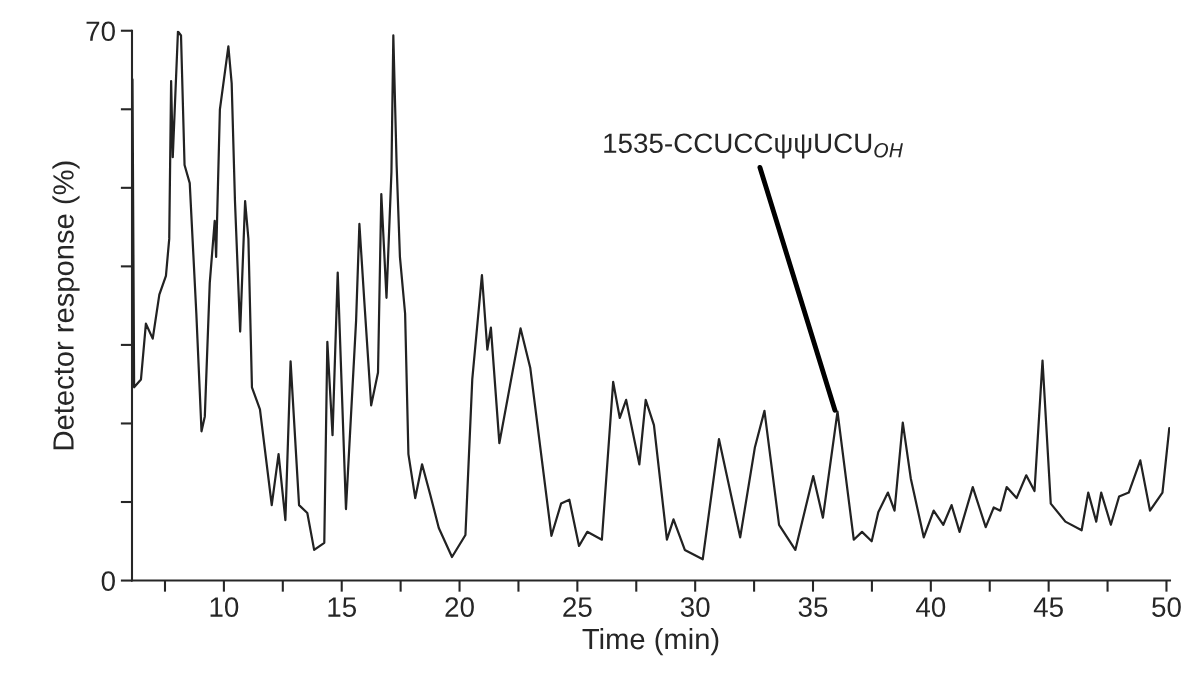 The image size is (1200, 683). Describe the element at coordinates (1166, 607) in the screenshot. I see `x-tick-label: 50` at that location.